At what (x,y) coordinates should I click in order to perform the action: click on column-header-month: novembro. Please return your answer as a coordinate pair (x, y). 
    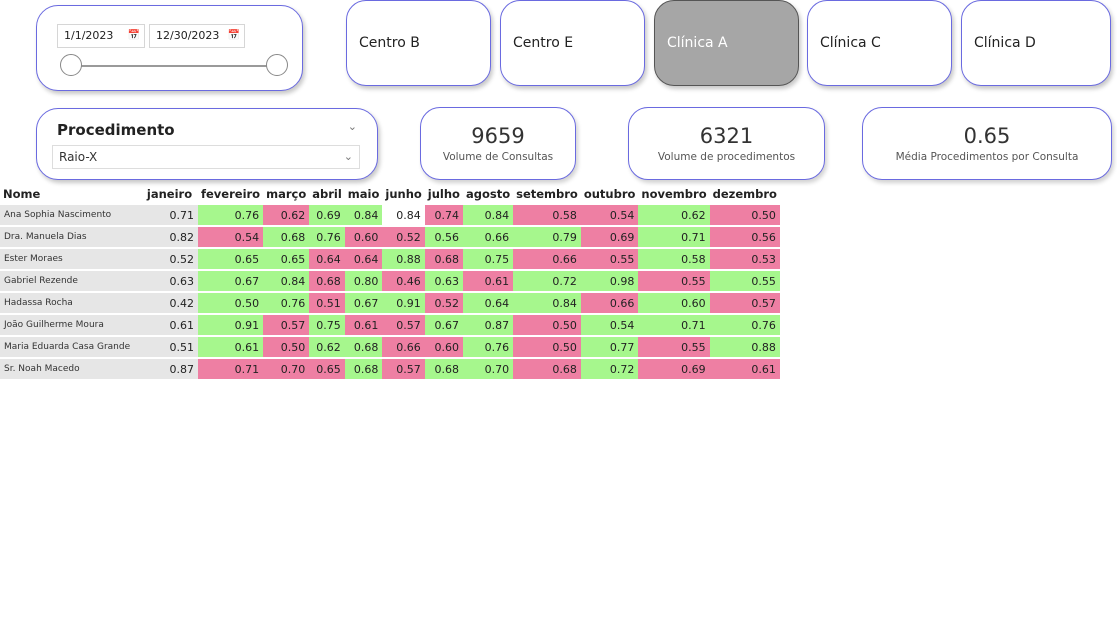
    Looking at the image, I should click on (674, 194).